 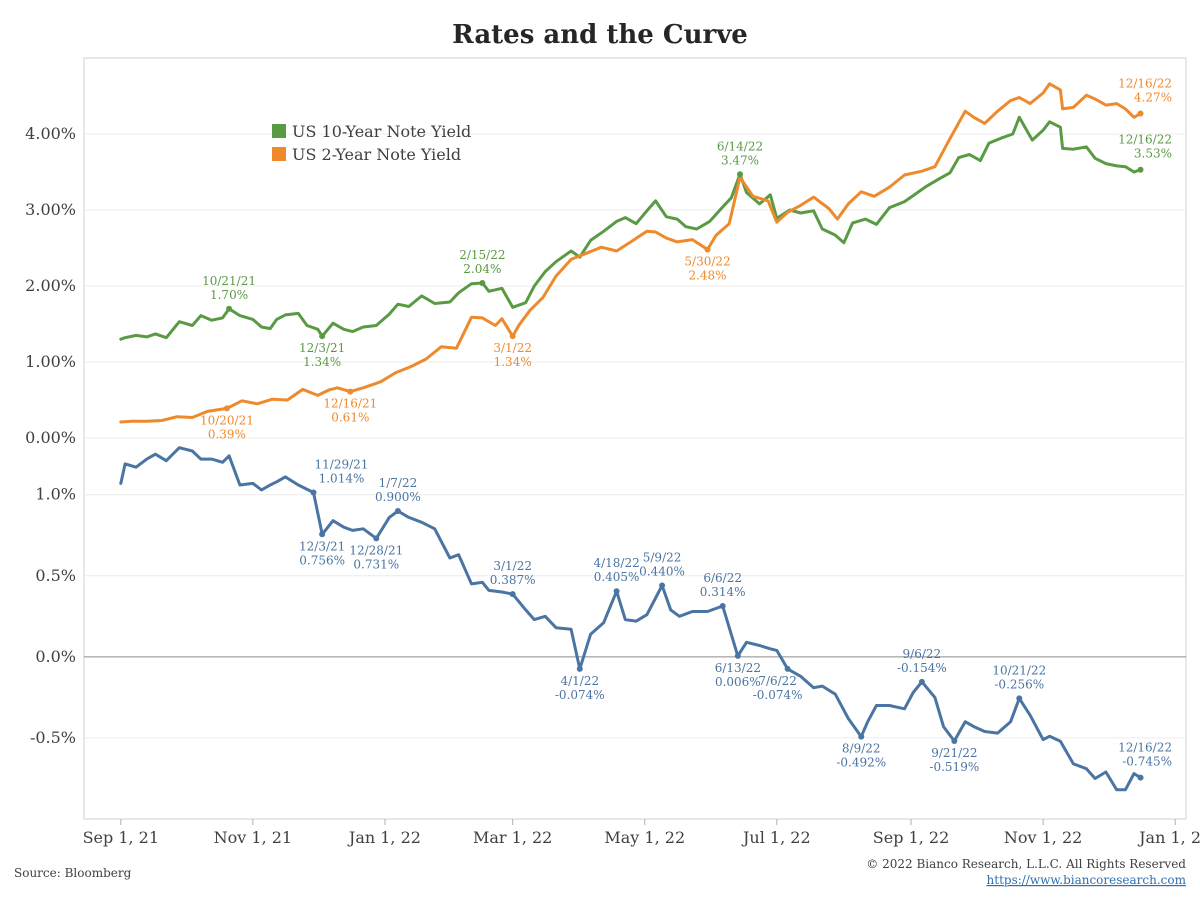 What do you see at coordinates (55, 575) in the screenshot?
I see `y-tick-label: 0.5%` at bounding box center [55, 575].